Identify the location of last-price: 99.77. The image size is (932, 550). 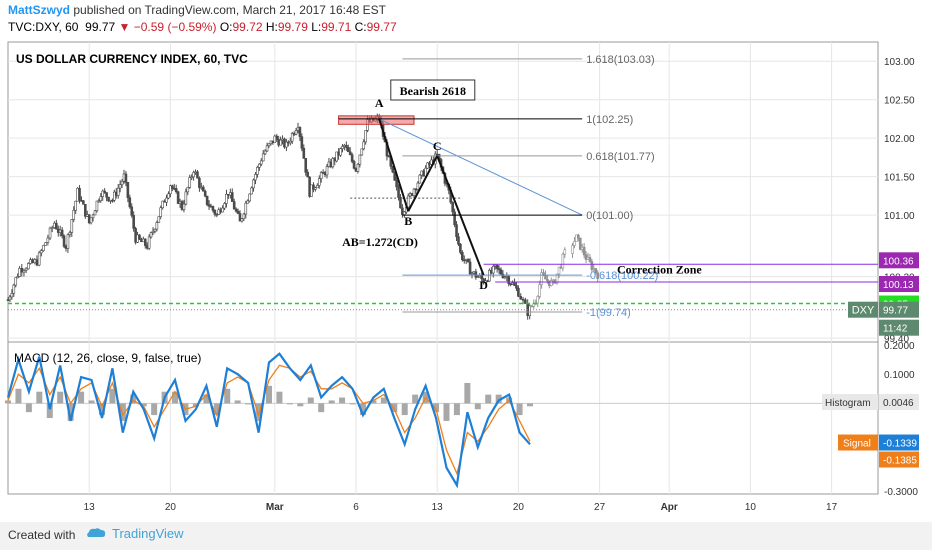
(100, 27).